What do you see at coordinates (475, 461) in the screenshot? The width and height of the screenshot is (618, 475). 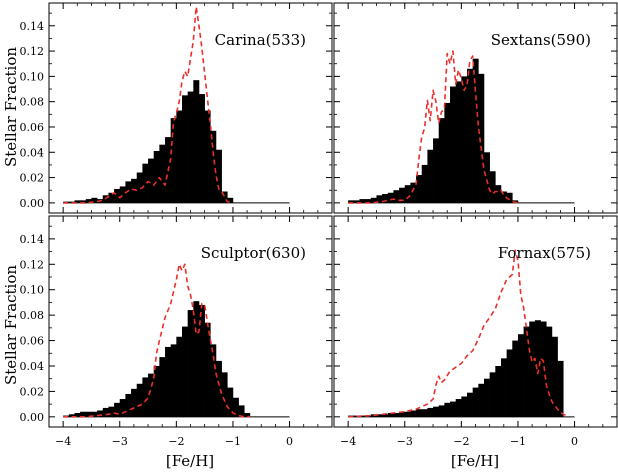 I see `x-axis-label-right: [Fe/H]` at bounding box center [475, 461].